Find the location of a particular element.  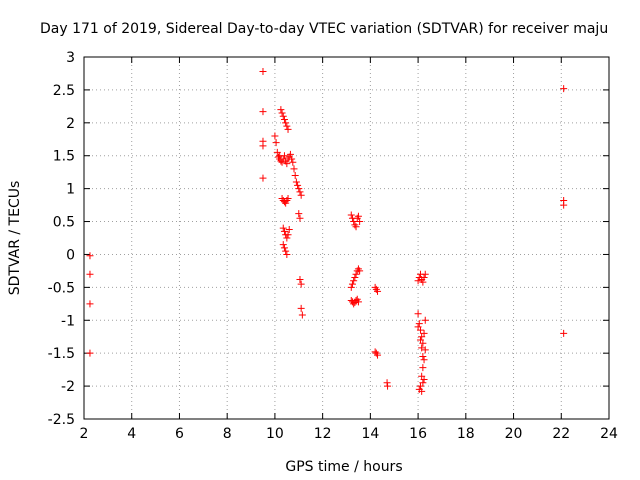

x-tick-label: 10 is located at coordinates (275, 434).